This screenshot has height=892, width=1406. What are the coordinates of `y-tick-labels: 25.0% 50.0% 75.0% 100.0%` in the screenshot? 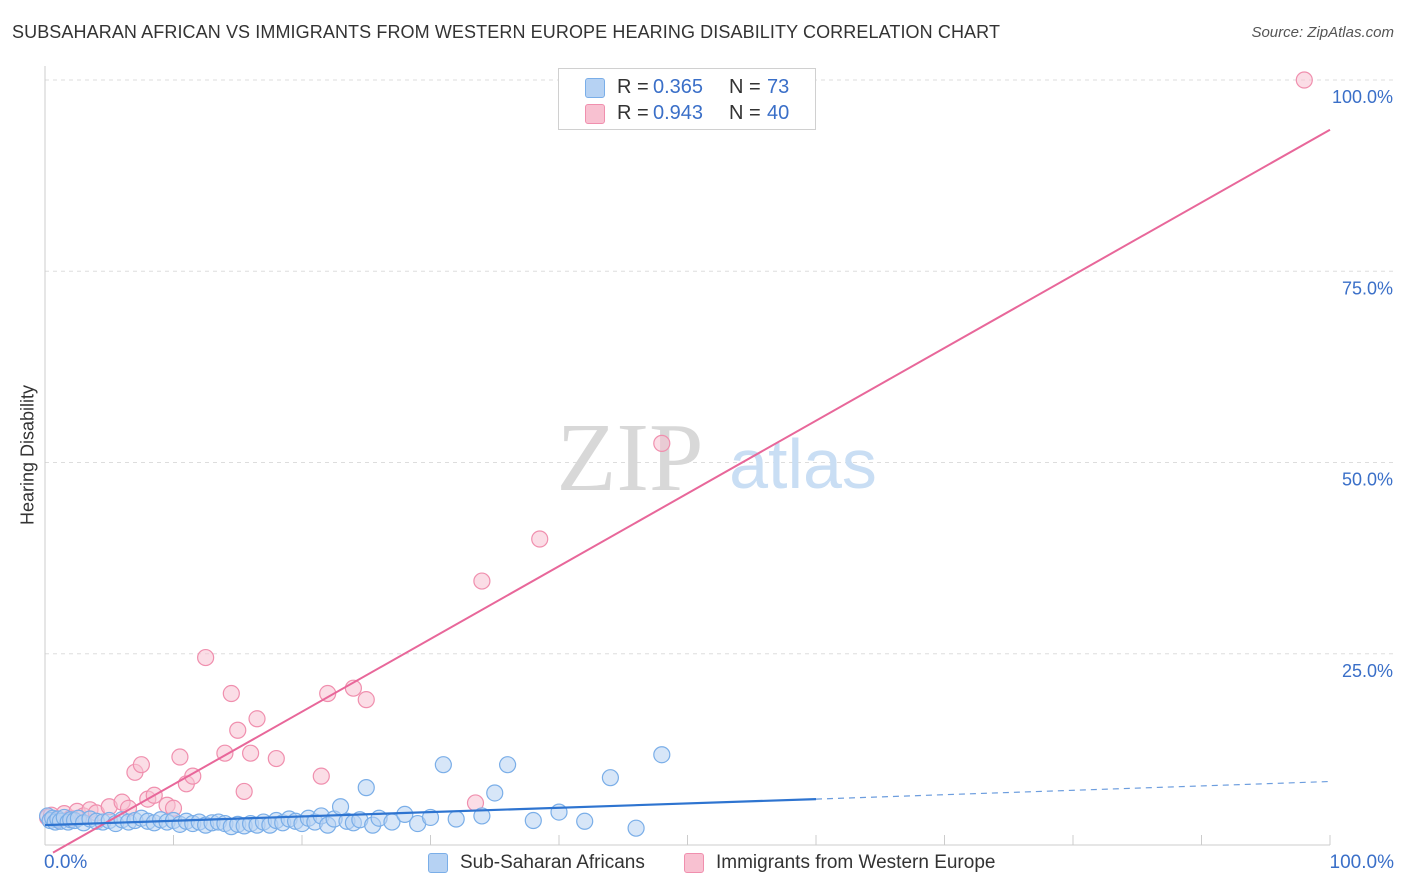 It's located at (1362, 384).